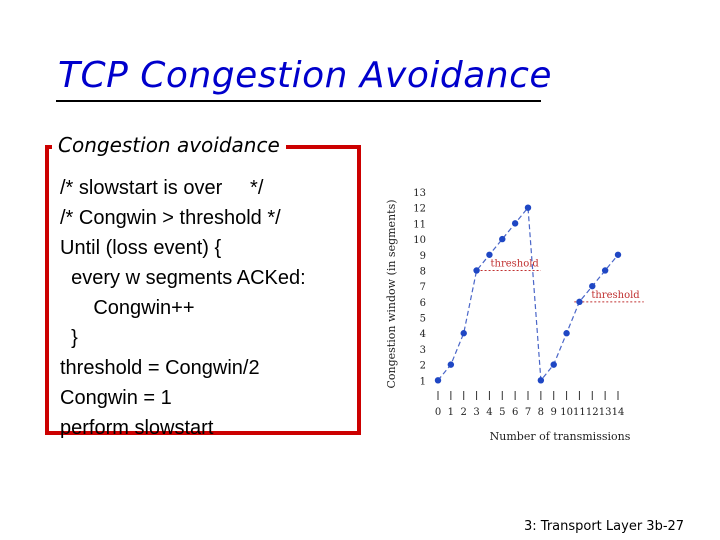  What do you see at coordinates (116, 398) in the screenshot?
I see `pseudocode-line: Congwin = 1` at bounding box center [116, 398].